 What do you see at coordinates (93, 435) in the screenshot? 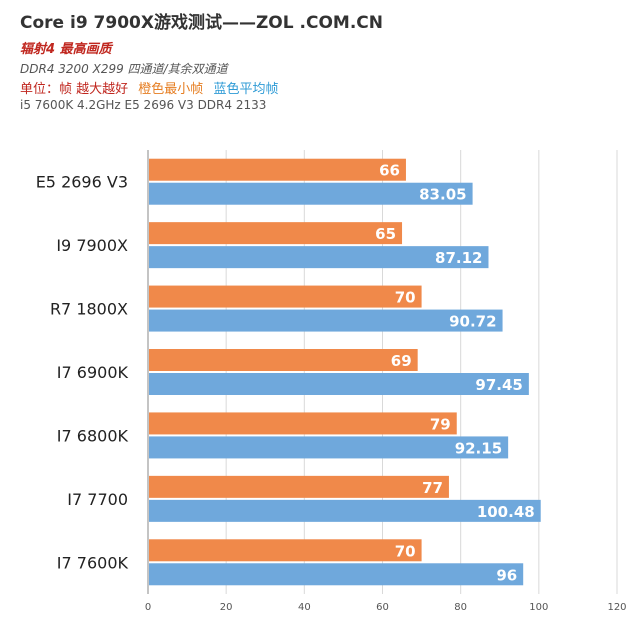
I see `category-label: I7 6800K` at bounding box center [93, 435].